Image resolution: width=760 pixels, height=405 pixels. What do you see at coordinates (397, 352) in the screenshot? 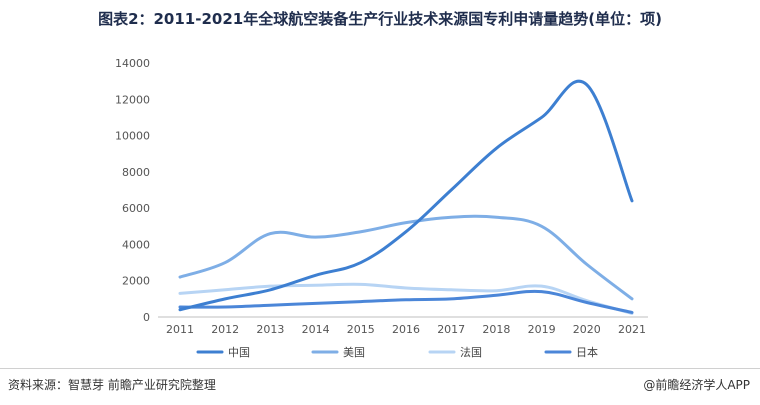
I see `legend: 中国 美国 法国 日本` at bounding box center [397, 352].